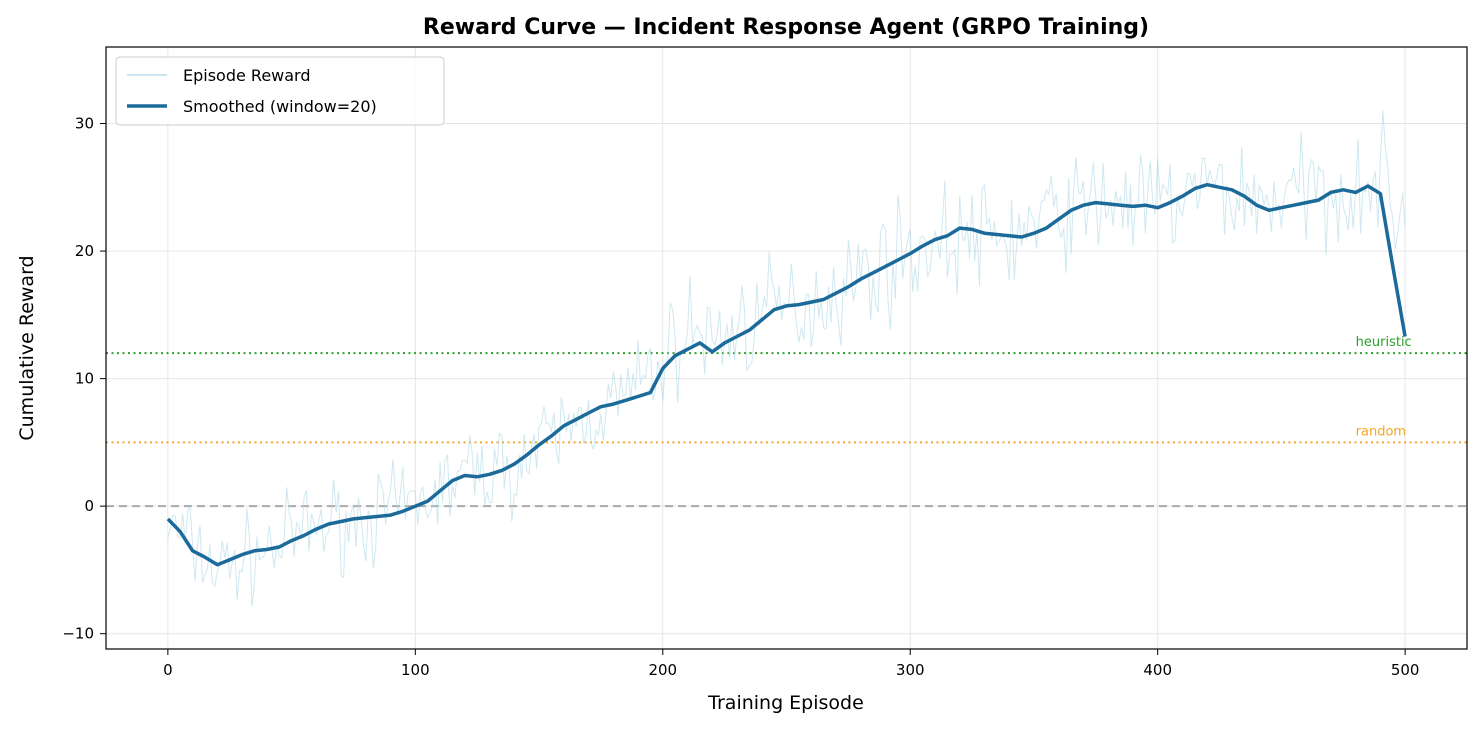 The width and height of the screenshot is (1482, 730). What do you see at coordinates (89, 506) in the screenshot?
I see `y-tick-label: 0` at bounding box center [89, 506].